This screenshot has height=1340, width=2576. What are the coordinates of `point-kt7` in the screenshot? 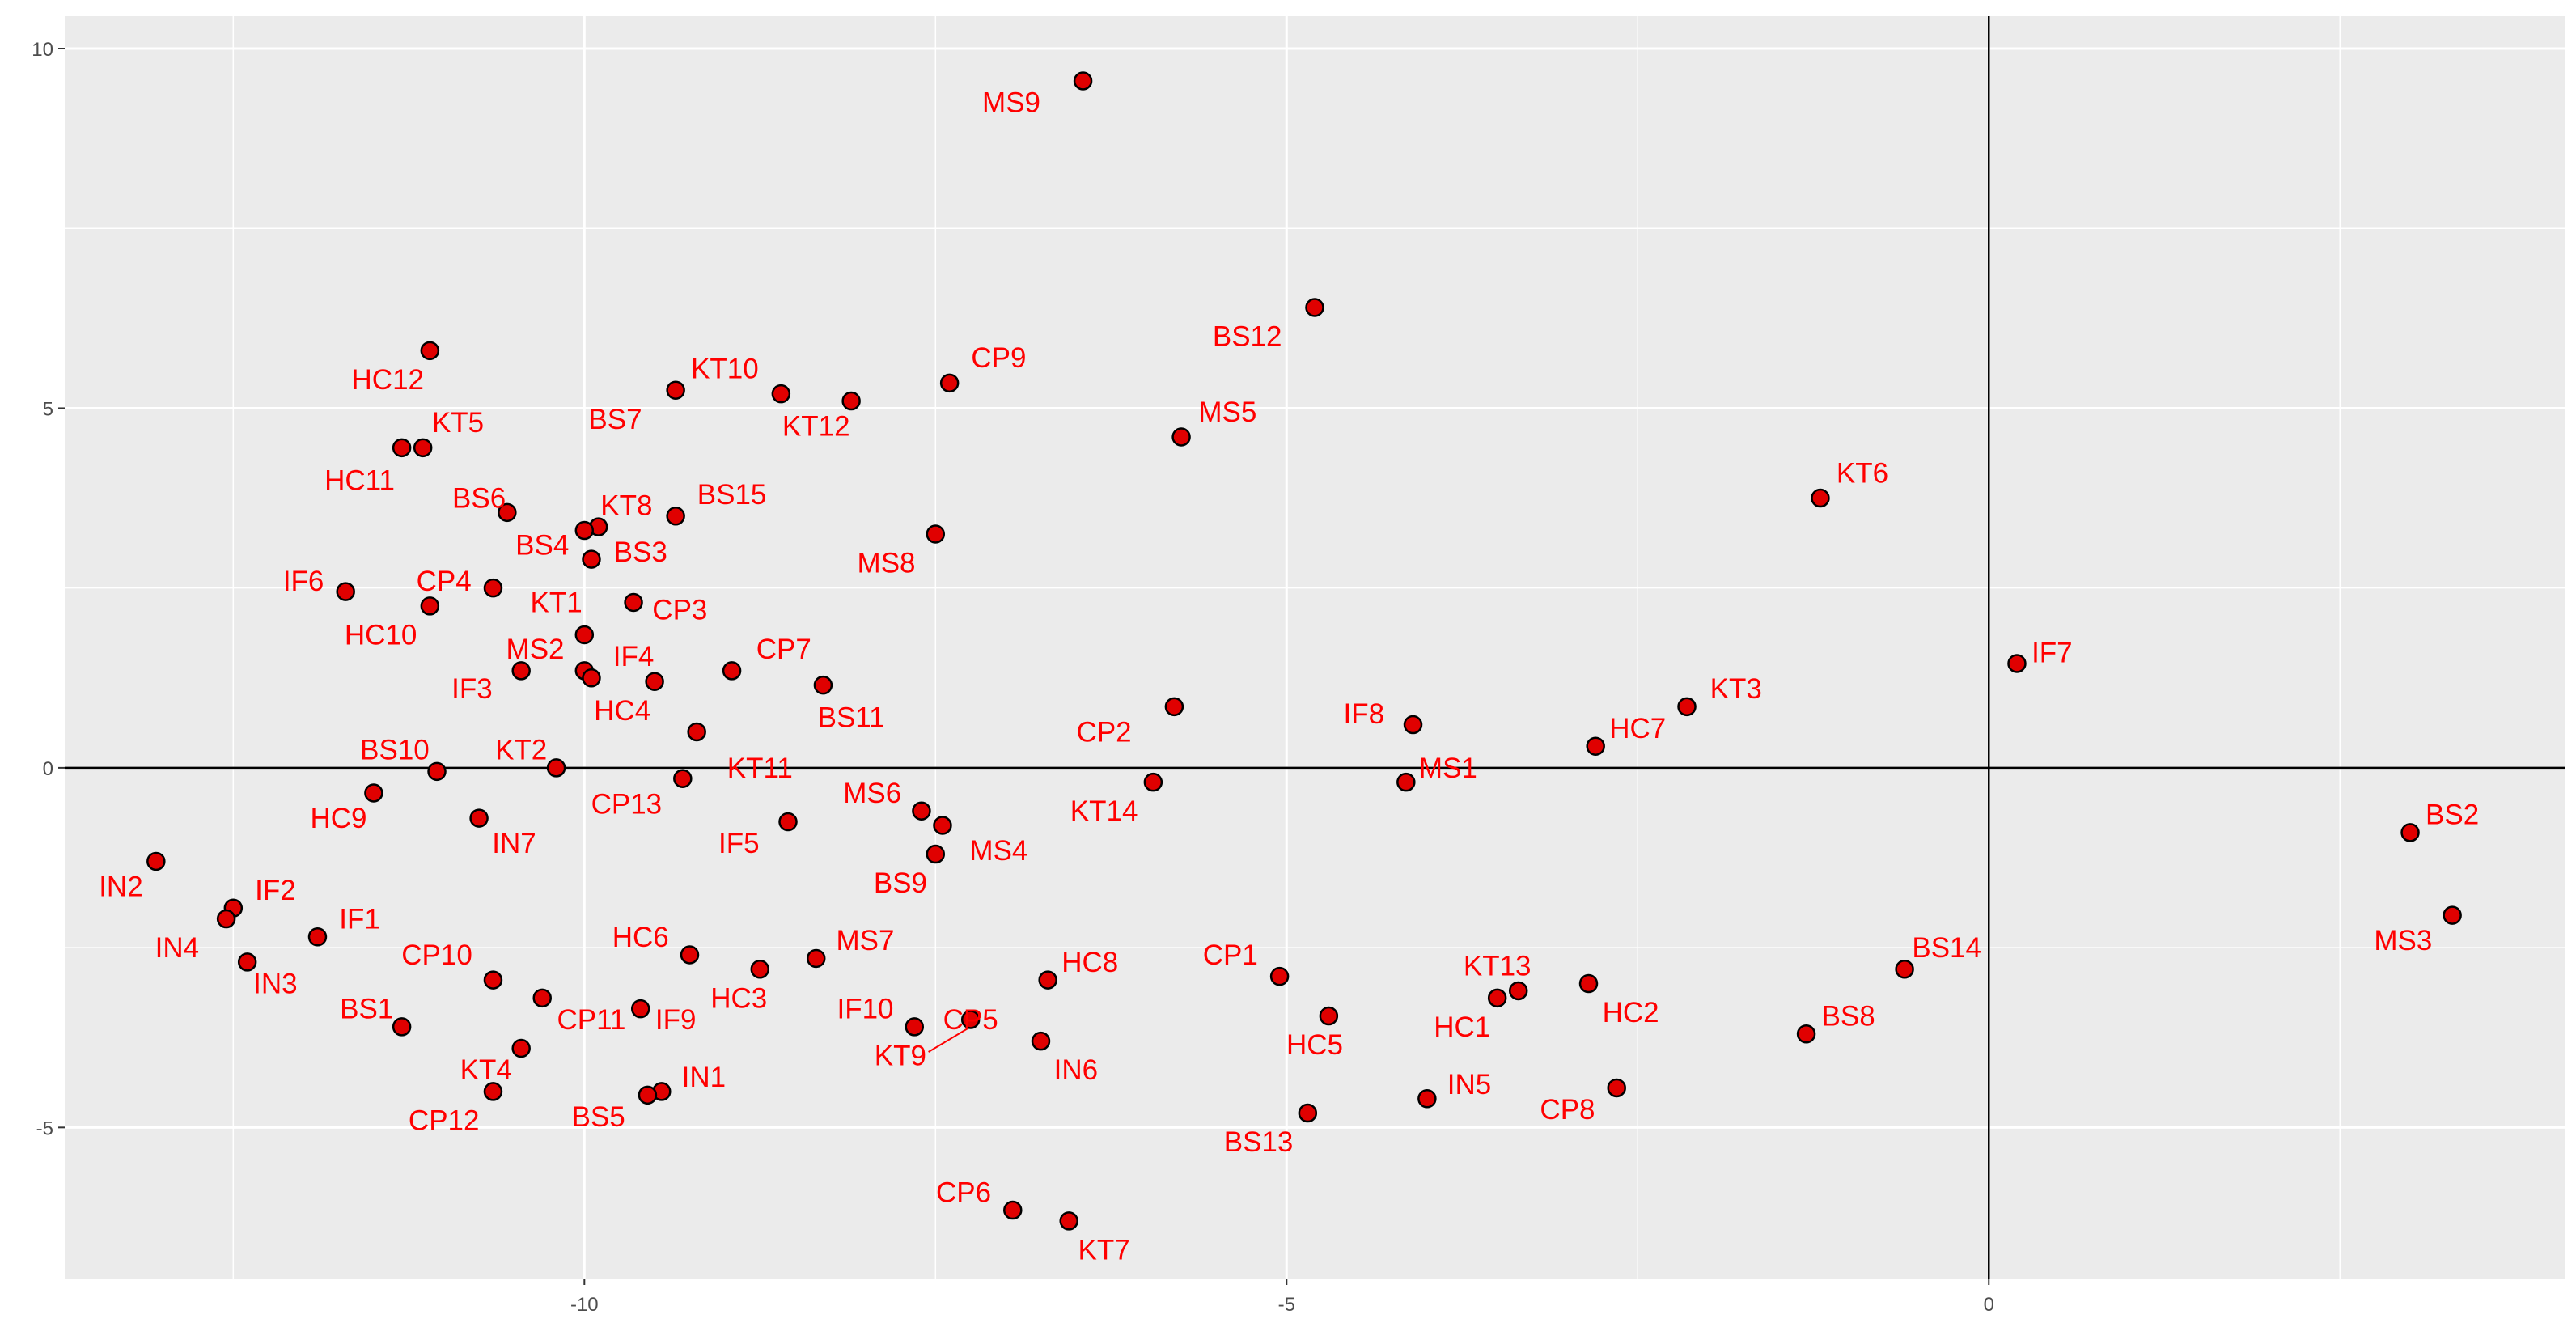 It's located at (1068, 1221).